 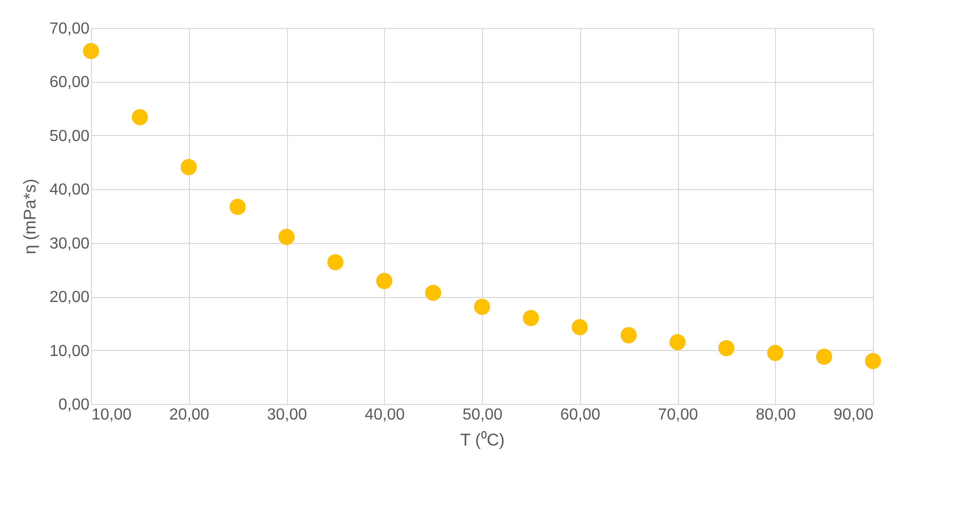 I want to click on x-axis-title: T (⁰C), so click(x=482, y=440).